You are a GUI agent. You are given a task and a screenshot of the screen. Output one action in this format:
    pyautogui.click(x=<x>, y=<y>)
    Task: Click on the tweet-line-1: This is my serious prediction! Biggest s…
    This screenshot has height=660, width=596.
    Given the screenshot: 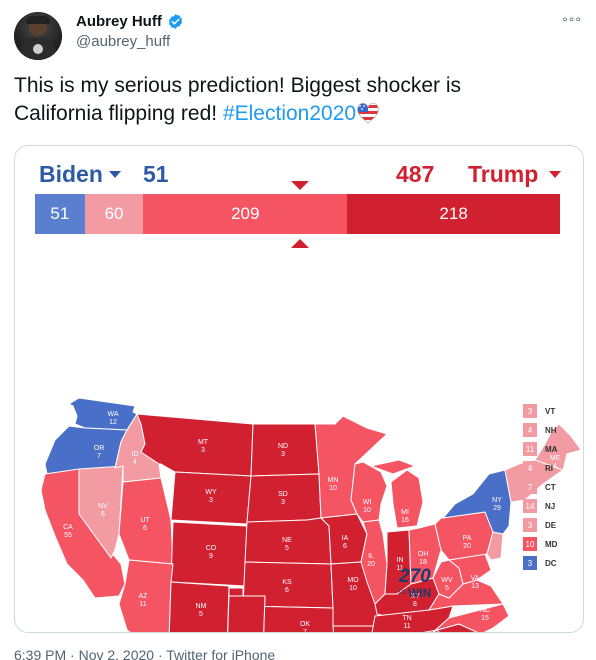 What is the action you would take?
    pyautogui.click(x=237, y=85)
    